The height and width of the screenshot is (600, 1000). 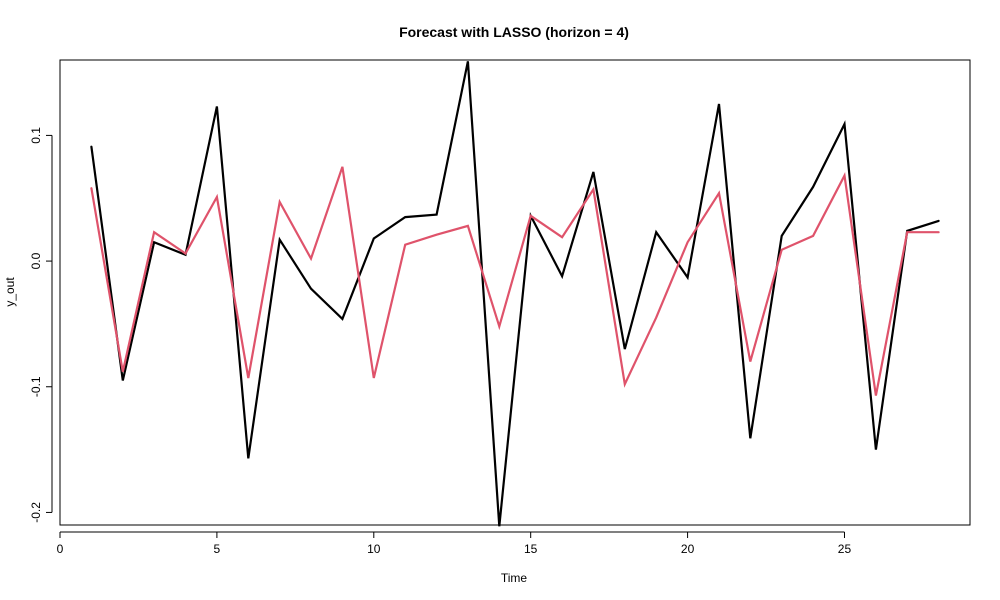 What do you see at coordinates (845, 549) in the screenshot?
I see `x-tick-label: 25` at bounding box center [845, 549].